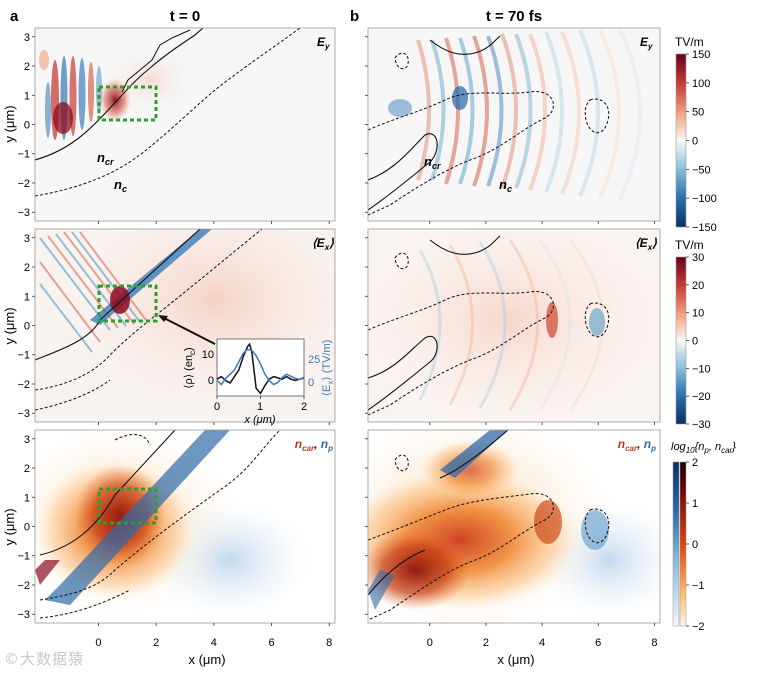 The width and height of the screenshot is (765, 676). Describe the element at coordinates (689, 245) in the screenshot. I see `colorbar-ex-title: TV/m` at that location.